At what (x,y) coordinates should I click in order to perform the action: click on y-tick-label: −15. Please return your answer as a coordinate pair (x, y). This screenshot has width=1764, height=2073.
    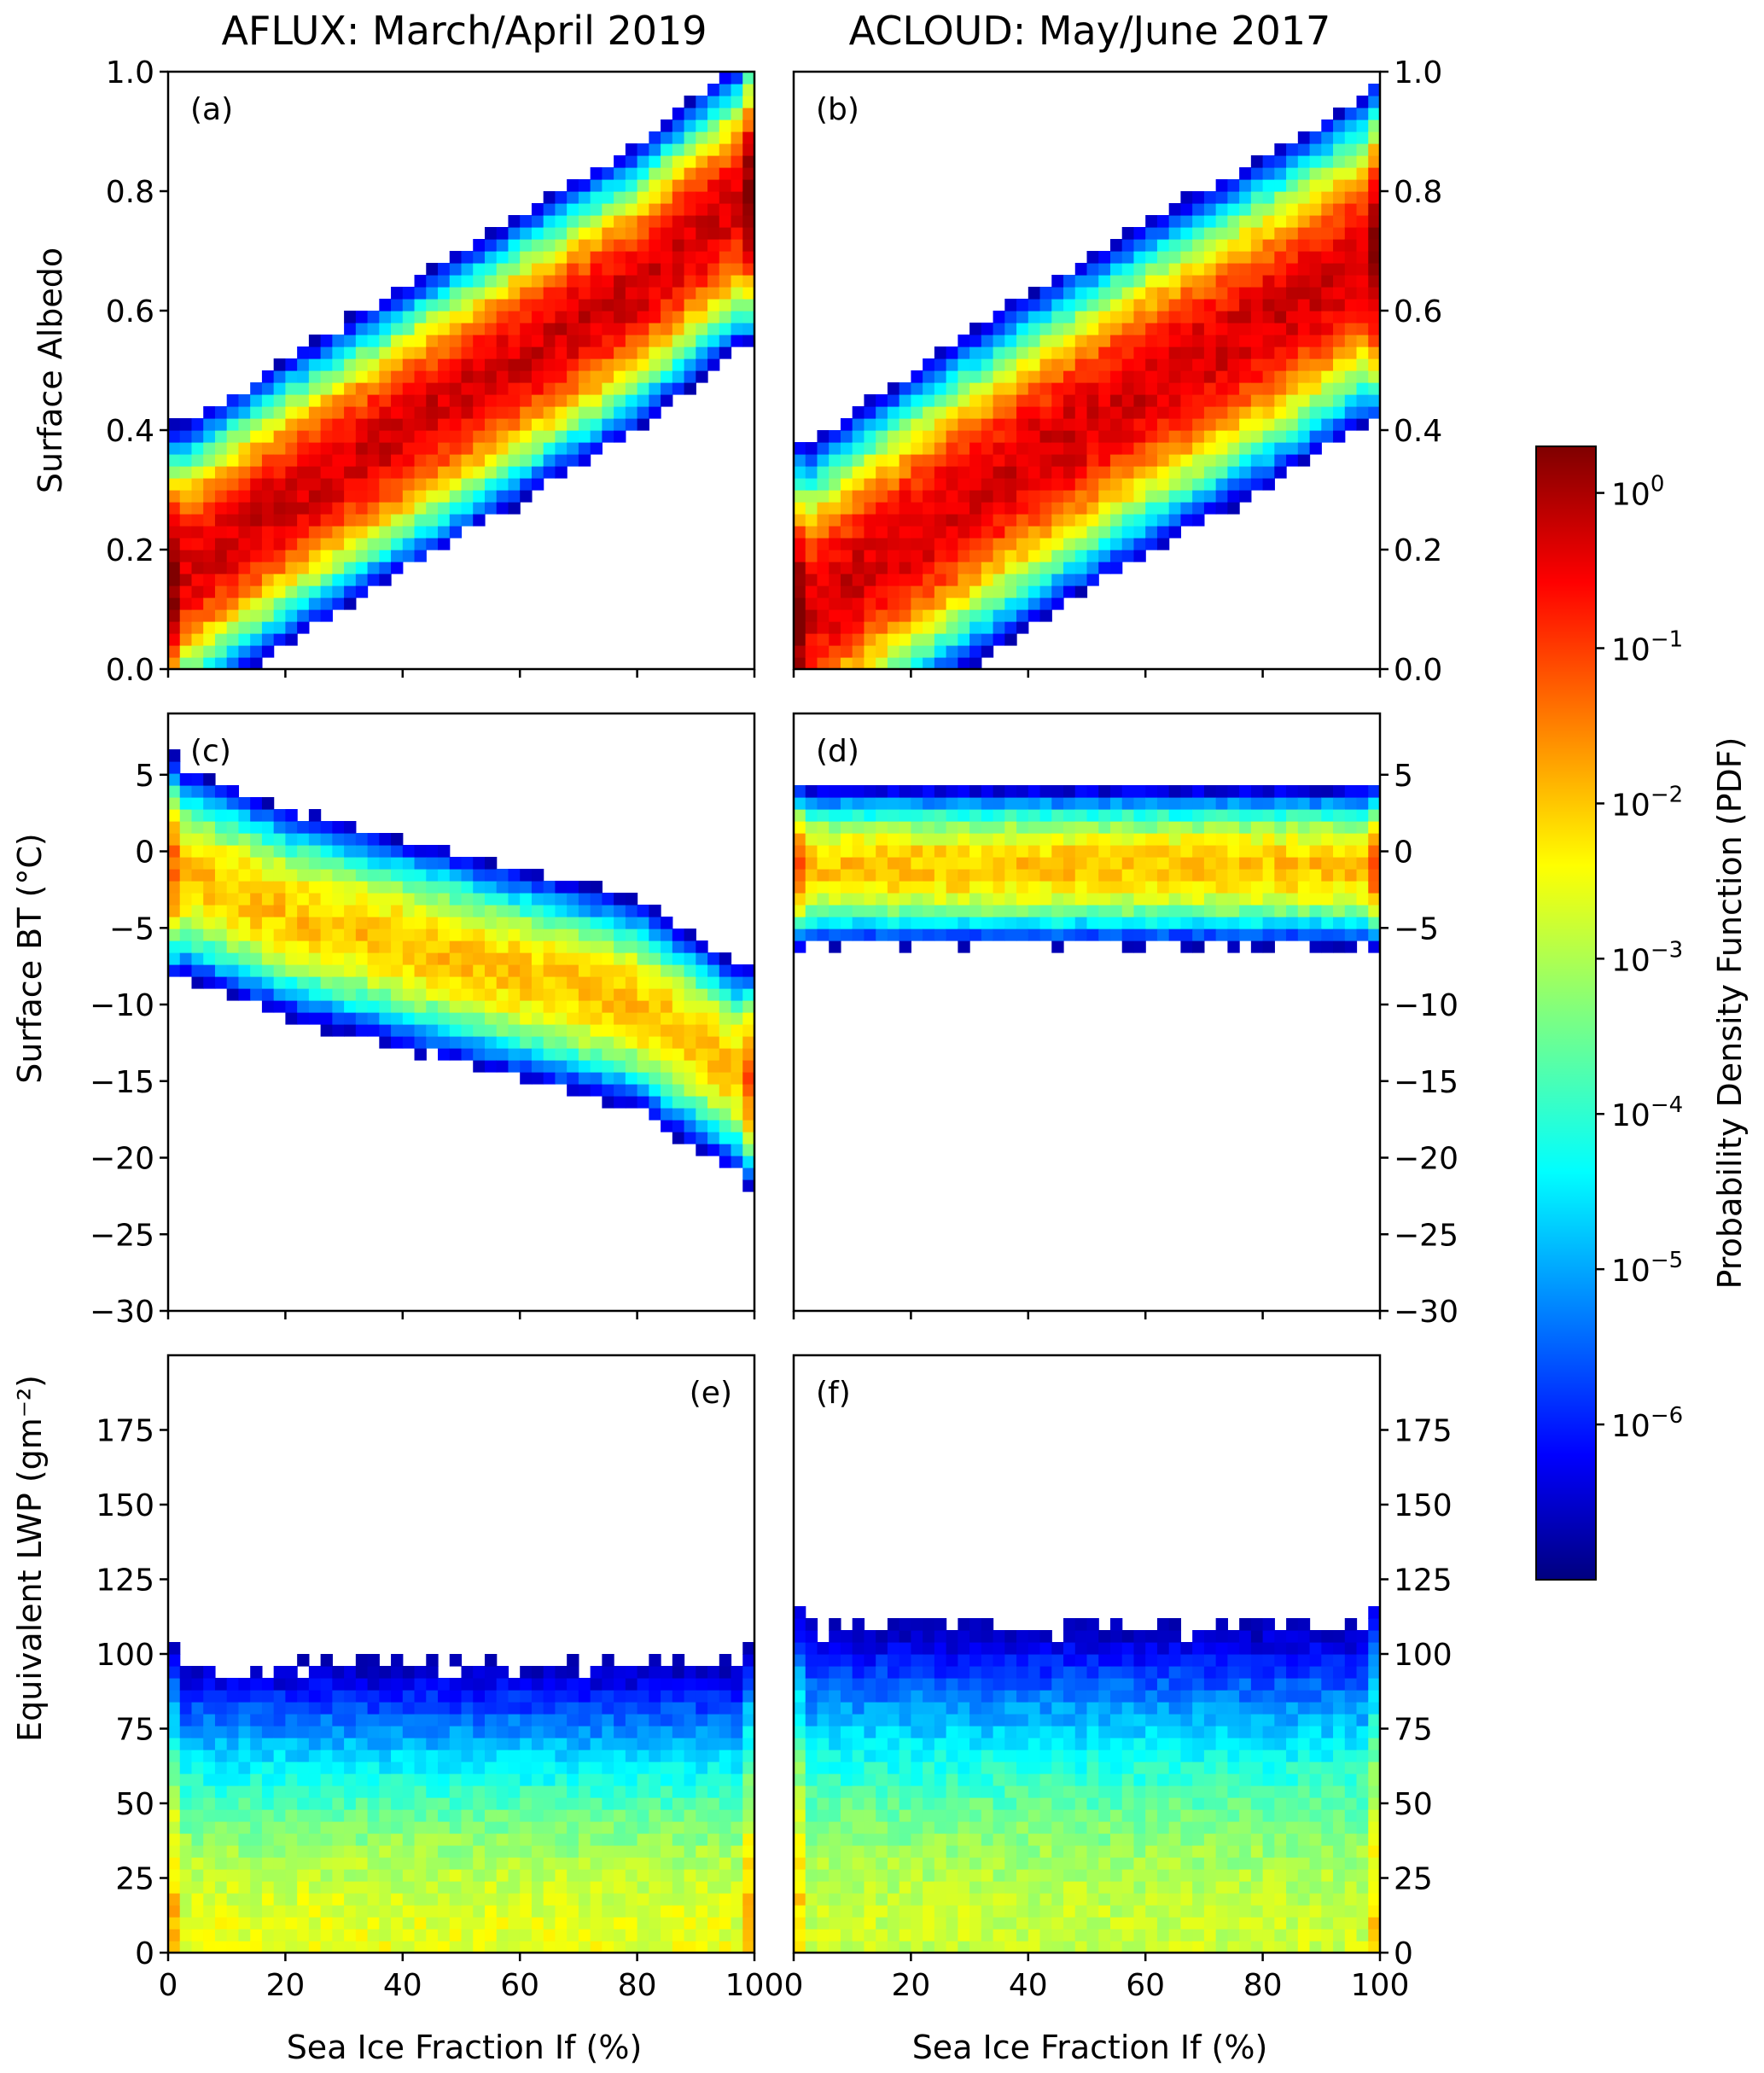
    Looking at the image, I should click on (1426, 1082).